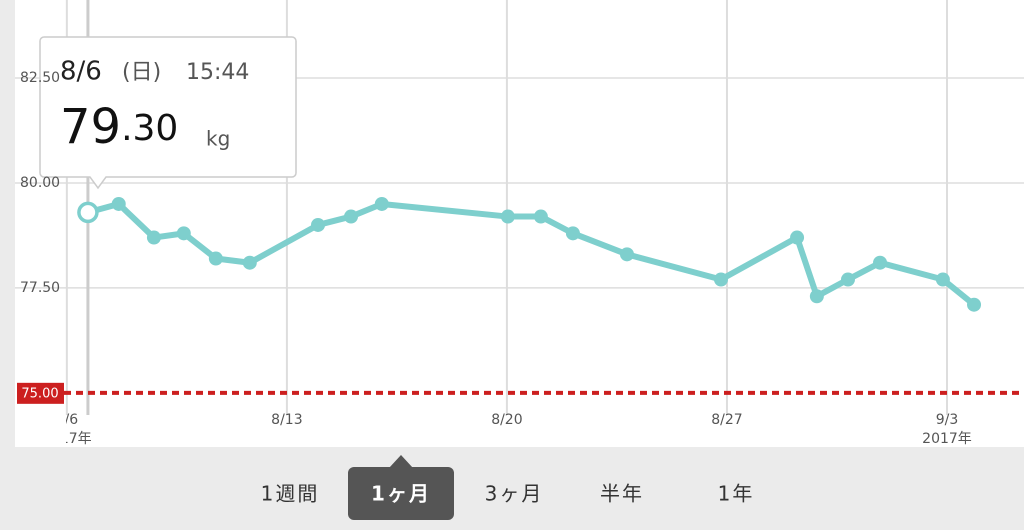  I want to click on tooltip-weekday: (日), so click(141, 72).